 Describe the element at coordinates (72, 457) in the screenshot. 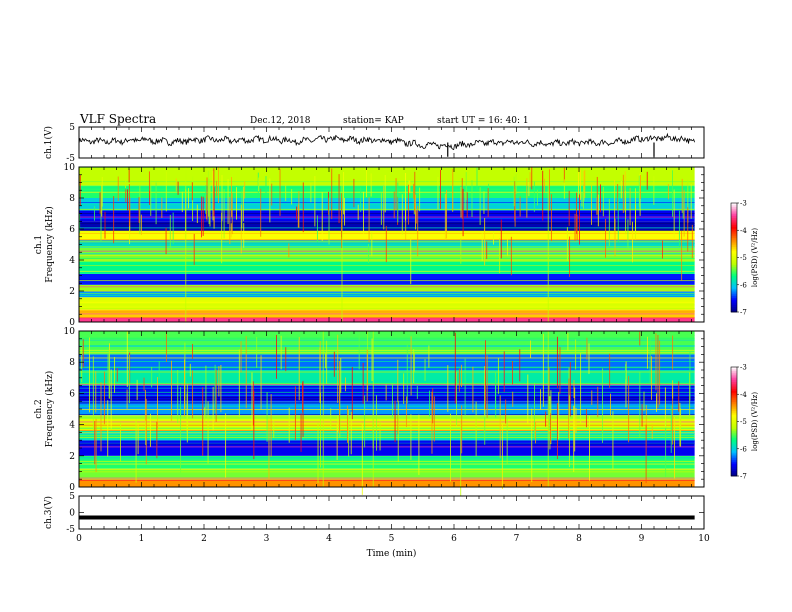

I see `y-tick-label: 2` at that location.